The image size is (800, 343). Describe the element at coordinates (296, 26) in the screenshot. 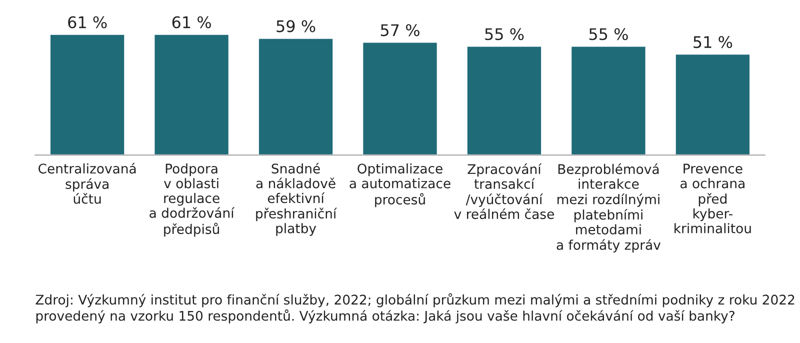

I see `data-label: 59 %` at that location.